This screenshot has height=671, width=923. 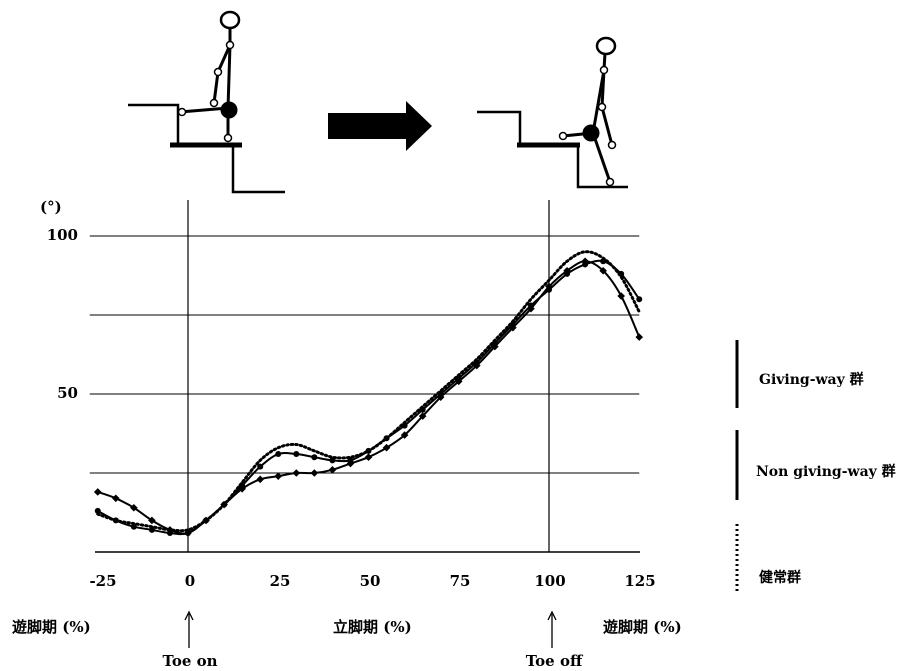 I want to click on legend-item-healthy: 健常群, so click(x=768, y=558).